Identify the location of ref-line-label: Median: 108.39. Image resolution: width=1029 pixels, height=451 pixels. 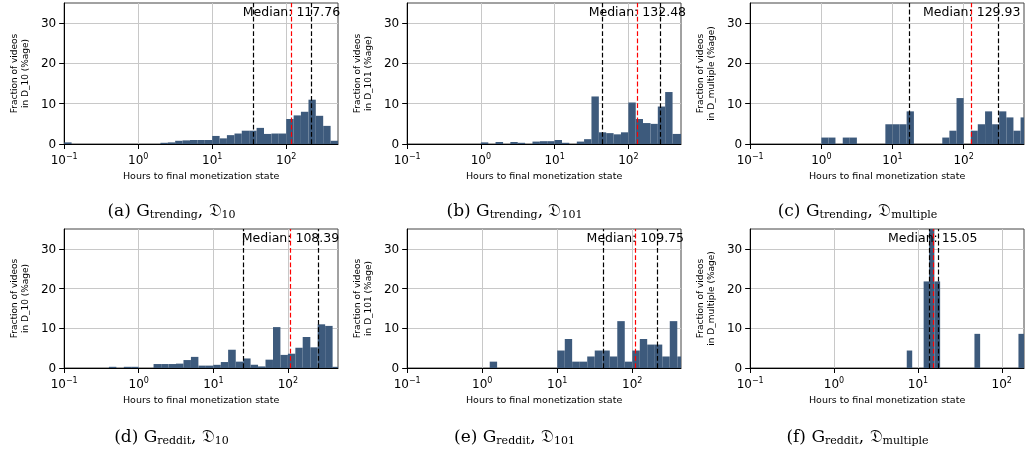
(290, 237).